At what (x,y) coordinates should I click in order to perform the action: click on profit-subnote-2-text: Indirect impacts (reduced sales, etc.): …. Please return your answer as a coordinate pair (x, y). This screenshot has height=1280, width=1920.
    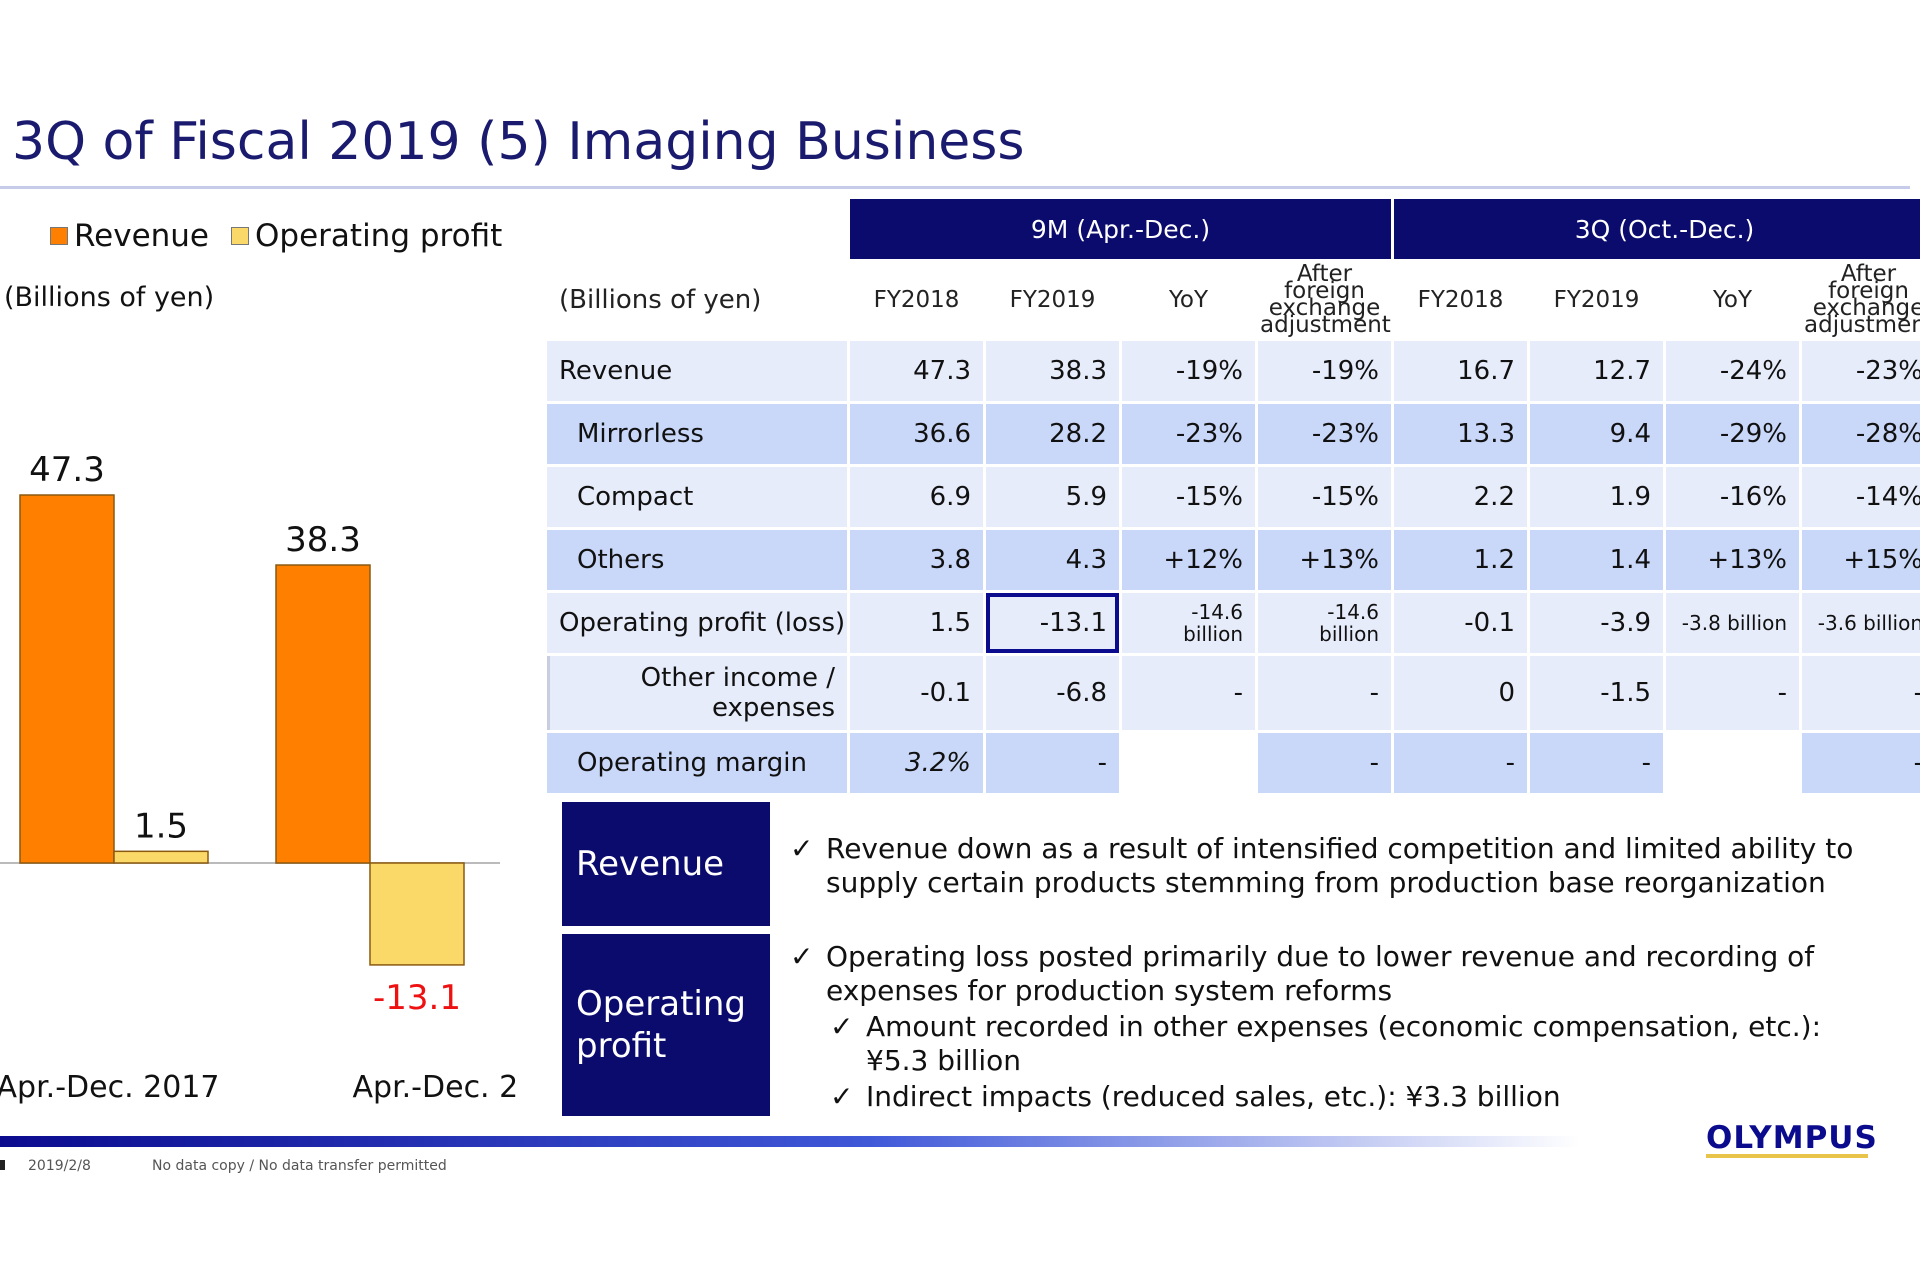
    Looking at the image, I should click on (1213, 1096).